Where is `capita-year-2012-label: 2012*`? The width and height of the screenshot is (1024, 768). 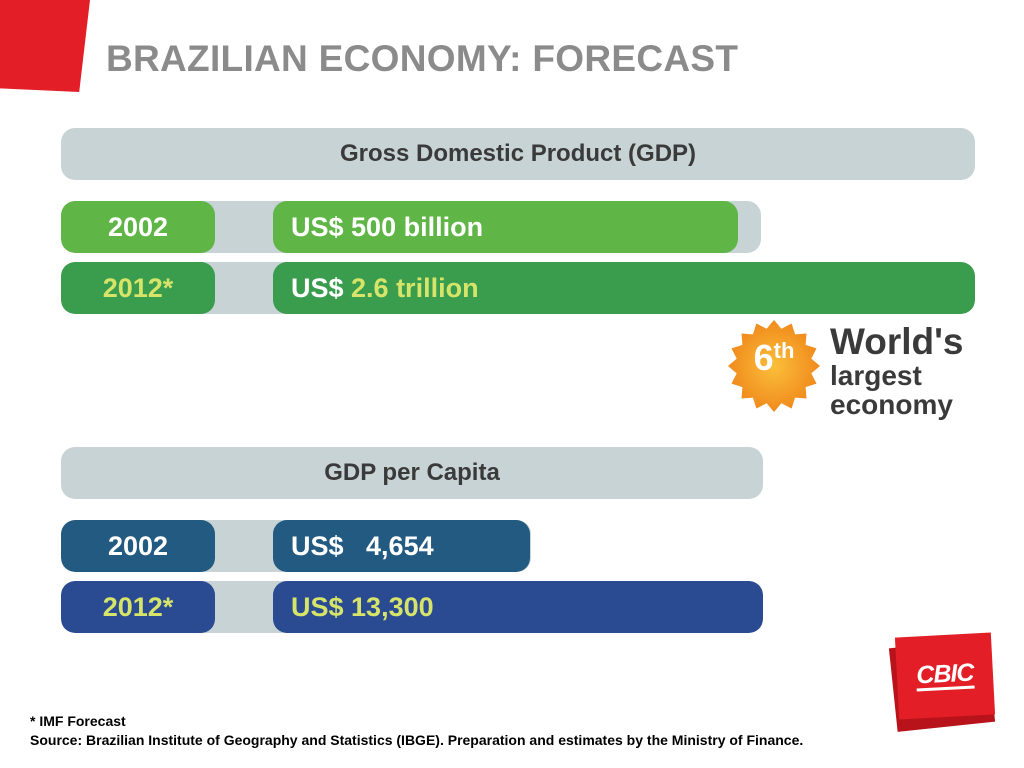
capita-year-2012-label: 2012* is located at coordinates (138, 606).